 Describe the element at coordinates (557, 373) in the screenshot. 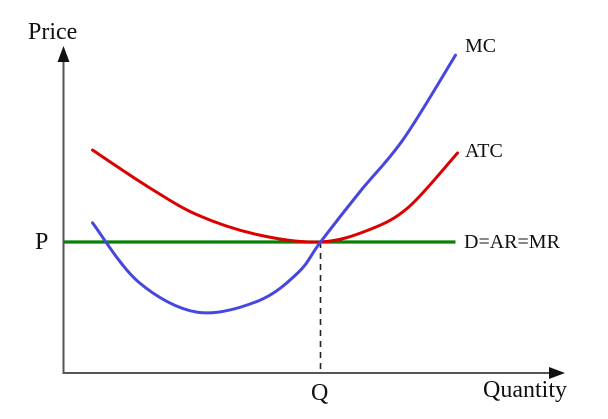

I see `x-axis-arrowhead` at that location.